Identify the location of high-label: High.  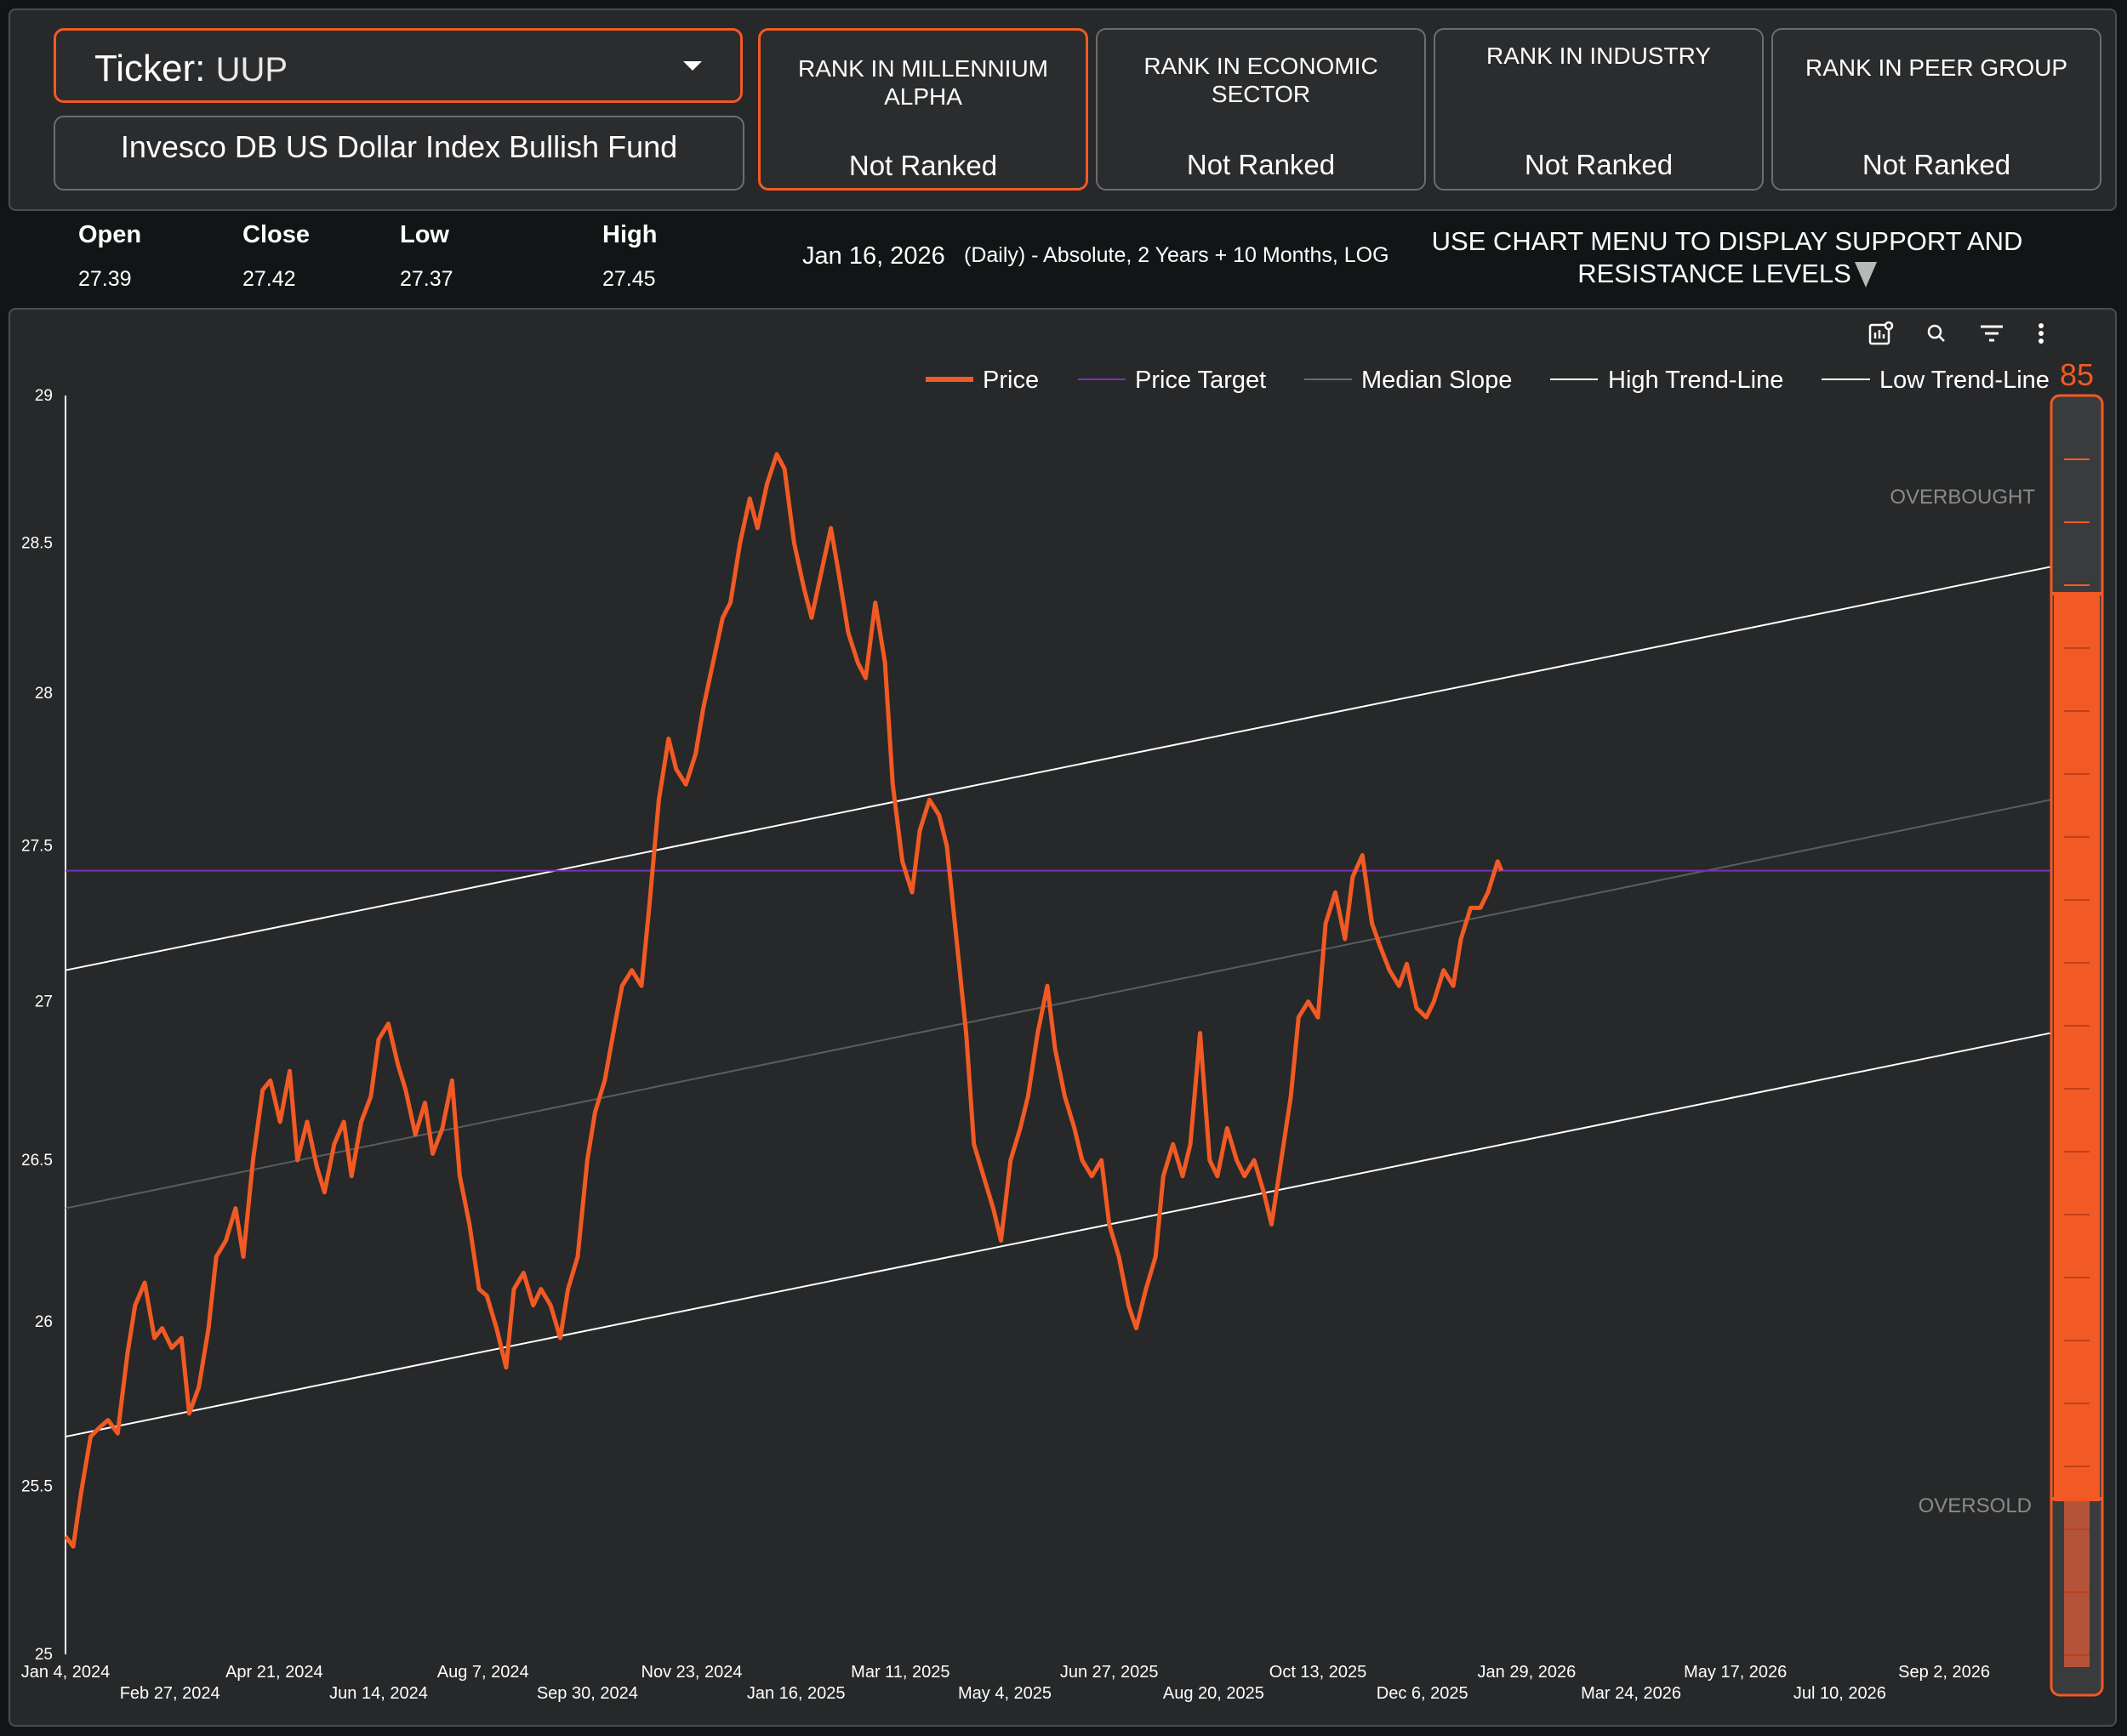
(630, 234).